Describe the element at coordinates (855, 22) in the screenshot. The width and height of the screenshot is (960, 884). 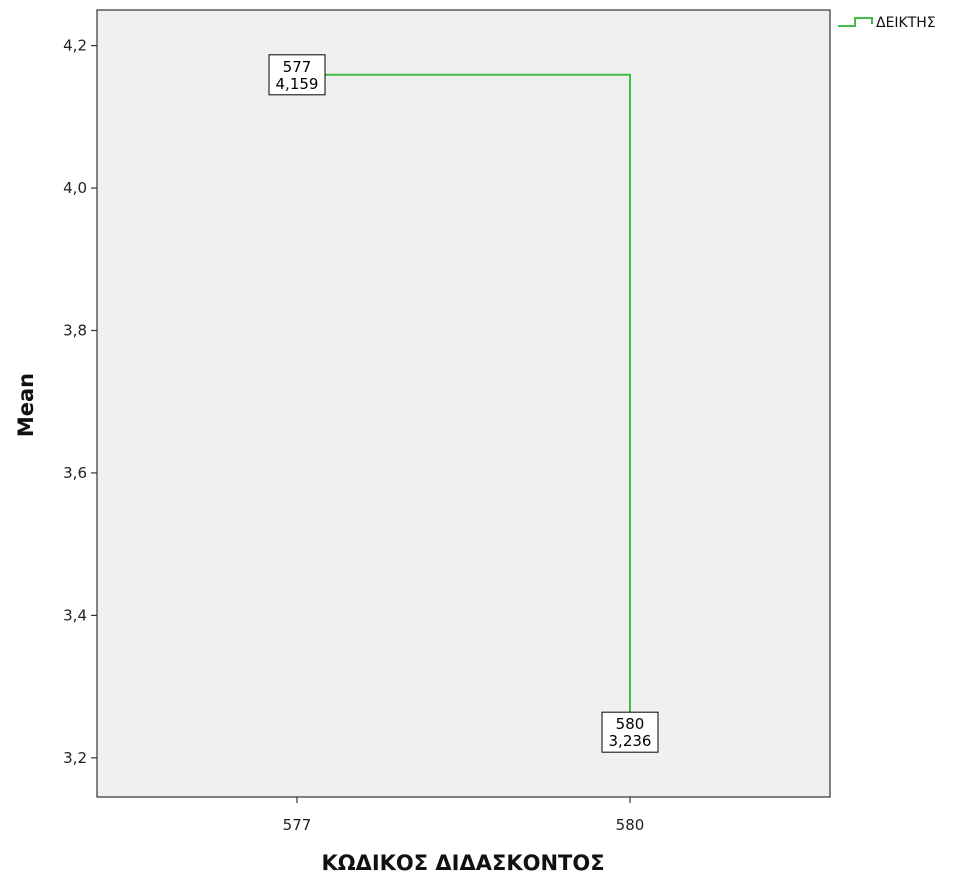
I see `legend-step-symbol` at that location.